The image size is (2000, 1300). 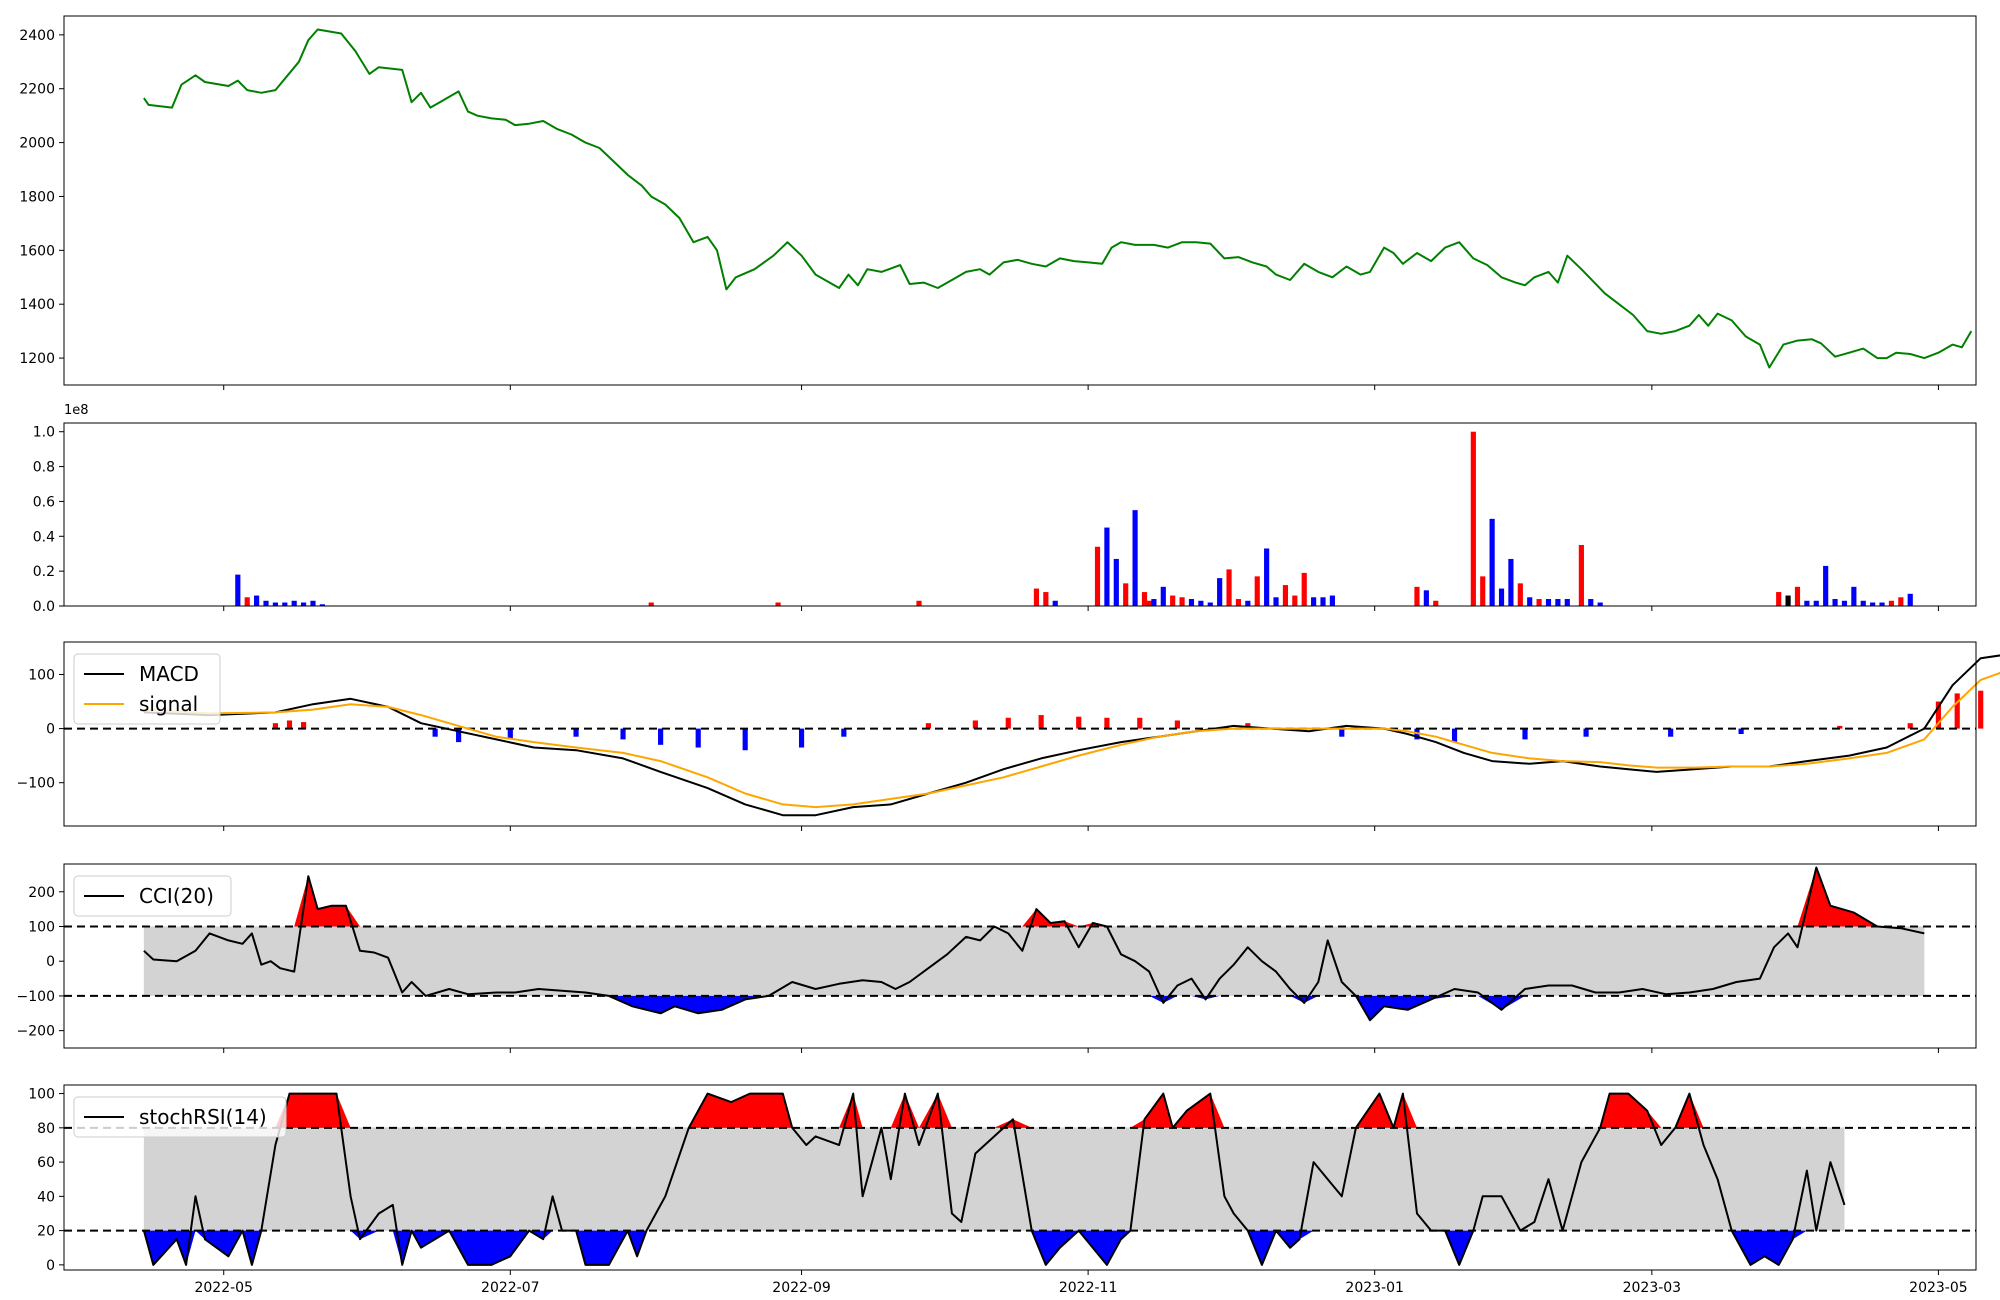 I want to click on y-tick-label: 2200, so click(x=37, y=90).